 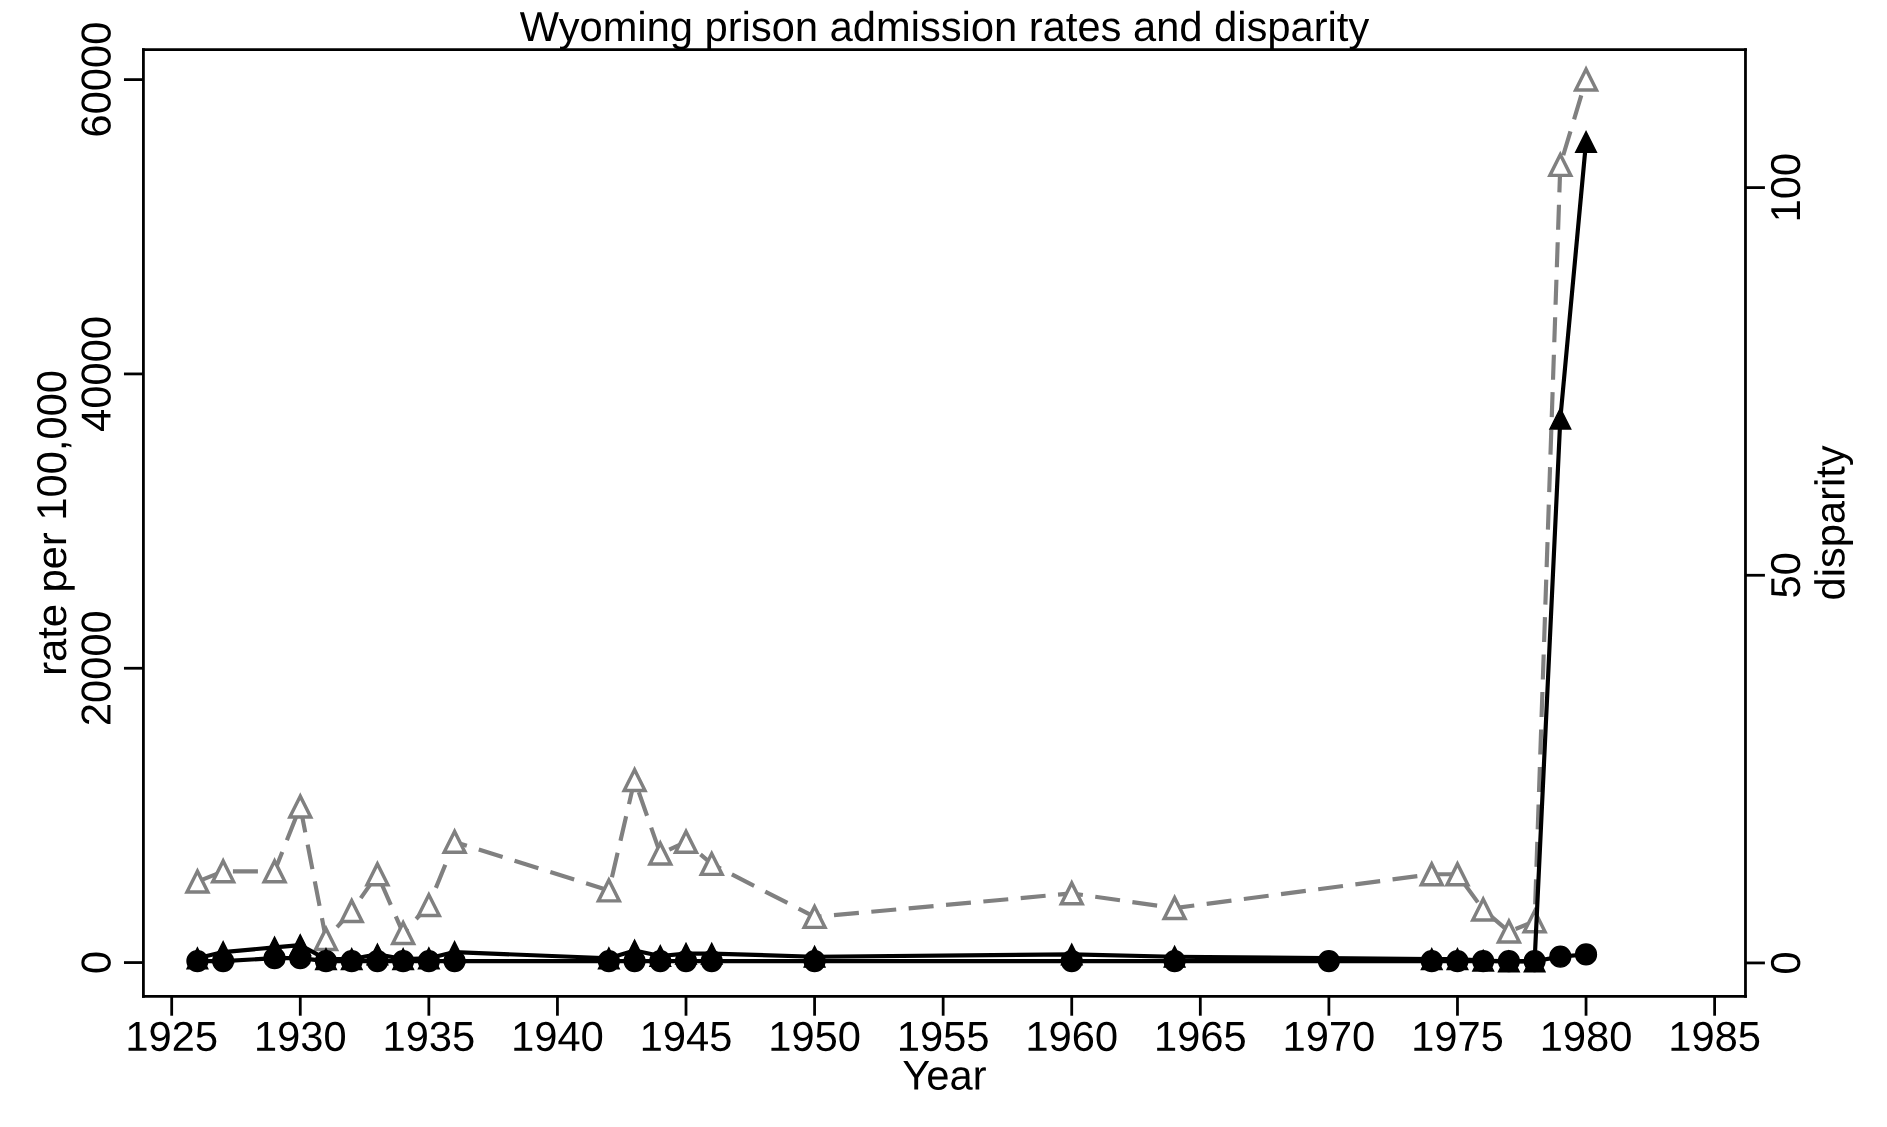 I want to click on y-axis-title: rate per 100,000, so click(x=55, y=522).